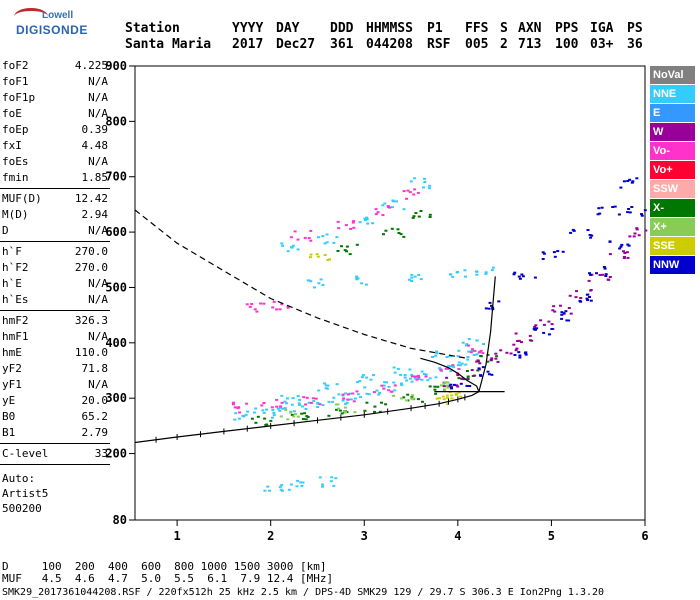  Describe the element at coordinates (116, 177) in the screenshot. I see `y-tick-label: 700` at that location.